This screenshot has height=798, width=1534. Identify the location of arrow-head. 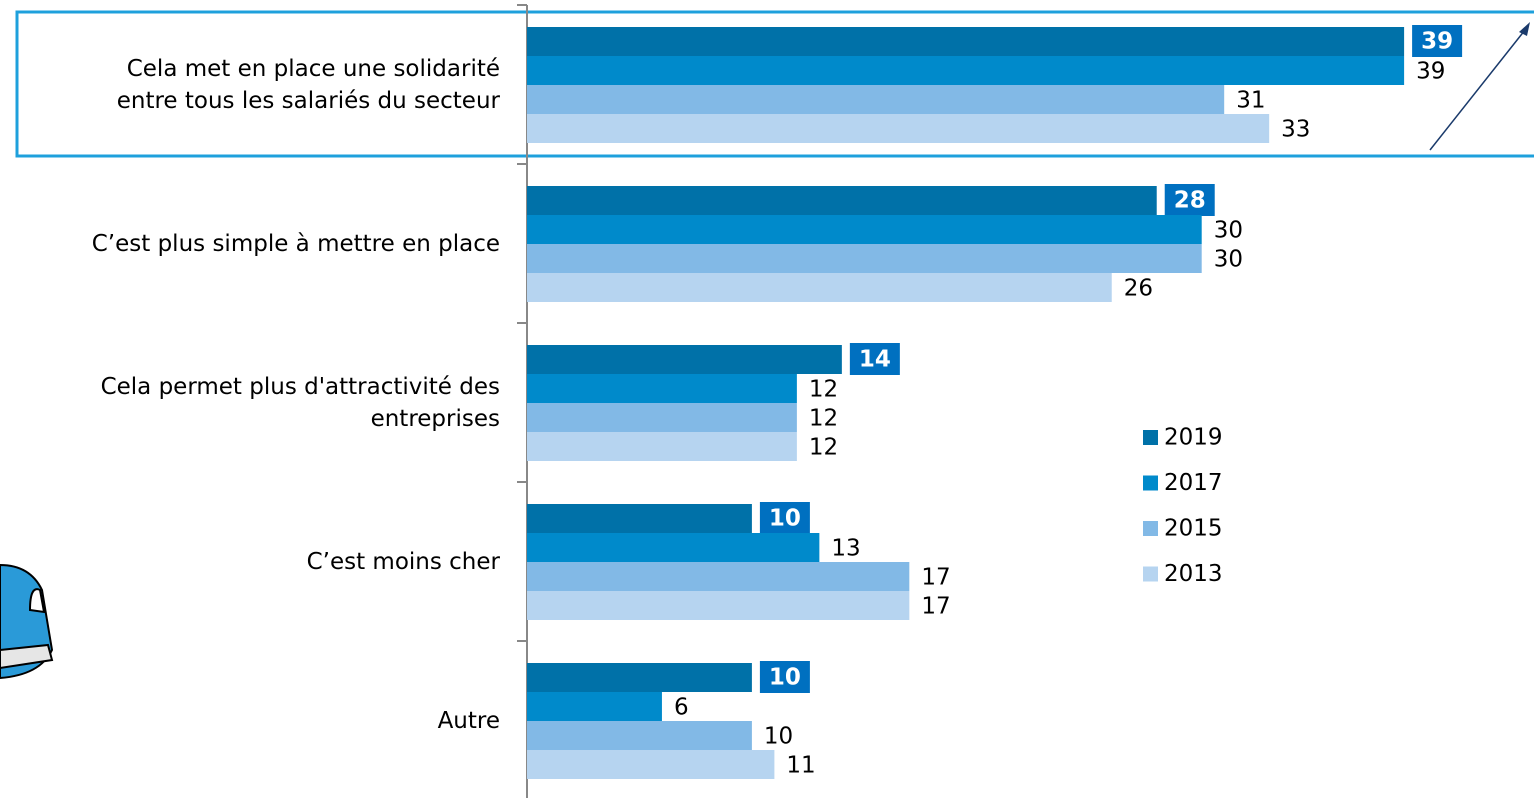
(1524, 29).